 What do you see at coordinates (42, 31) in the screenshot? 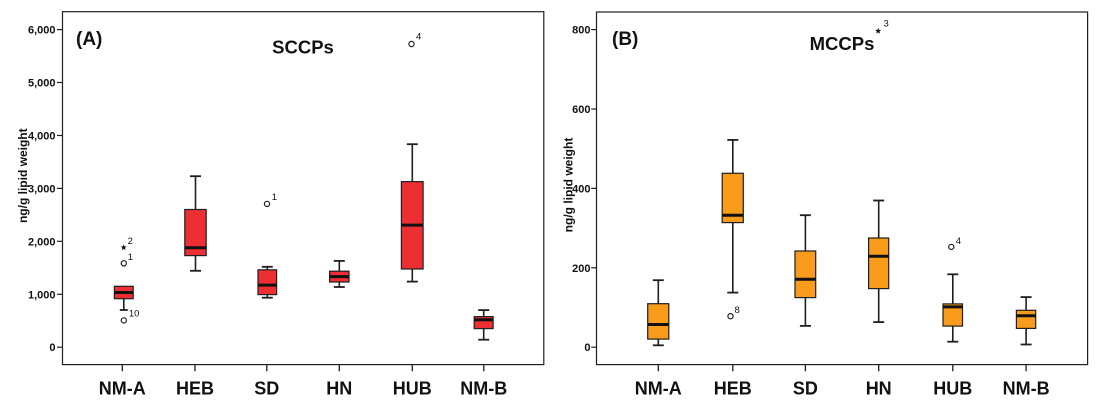
I see `svg-text: 6,000` at bounding box center [42, 31].